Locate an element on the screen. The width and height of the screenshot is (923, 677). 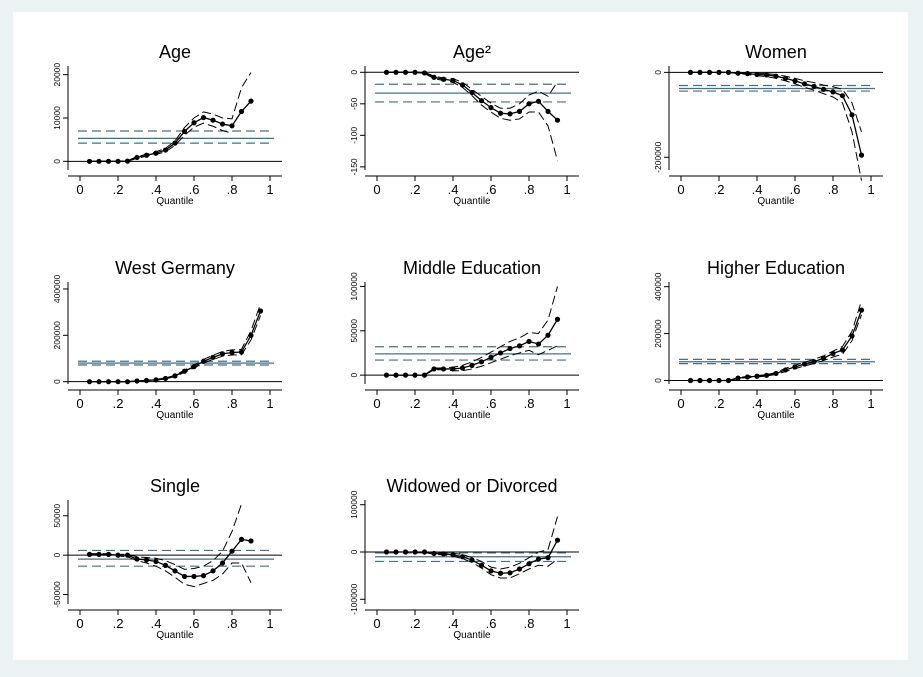
panel-1: Age² 0 .2 .4 .6 .8 1 Quantile 0 -50 -100 -150 is located at coordinates (464, 124).